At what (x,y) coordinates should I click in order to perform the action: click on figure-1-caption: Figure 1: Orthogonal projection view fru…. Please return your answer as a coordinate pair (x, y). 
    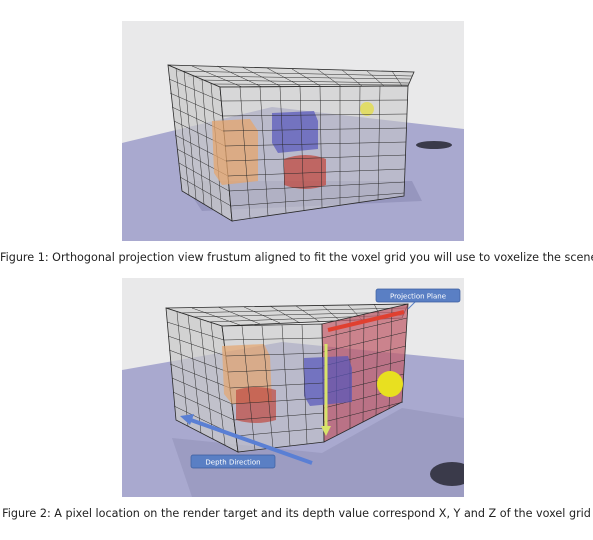
    Looking at the image, I should click on (296, 257).